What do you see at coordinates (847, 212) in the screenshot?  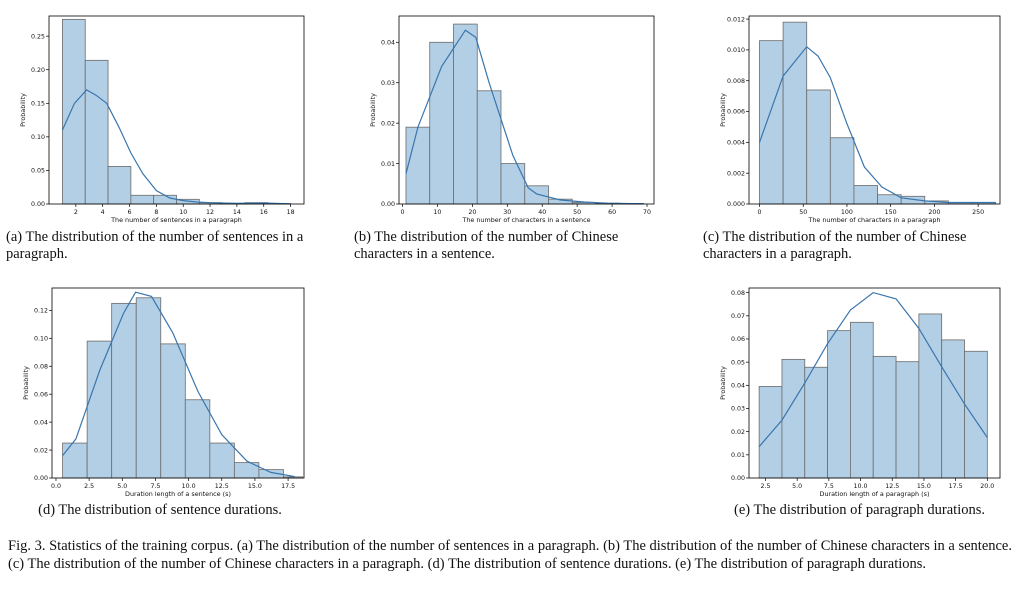 I see `x-tick-label-c-2: 100` at bounding box center [847, 212].